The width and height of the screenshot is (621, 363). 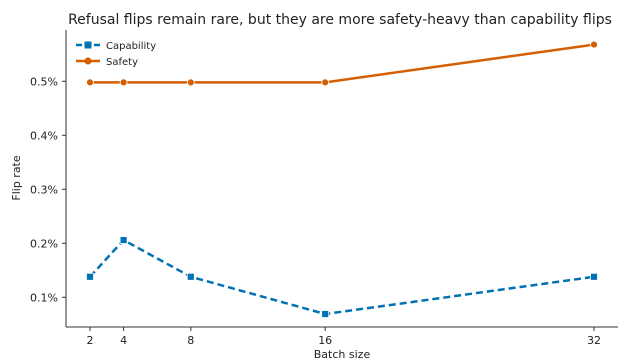 I want to click on x-tick-label: 16, so click(x=325, y=340).